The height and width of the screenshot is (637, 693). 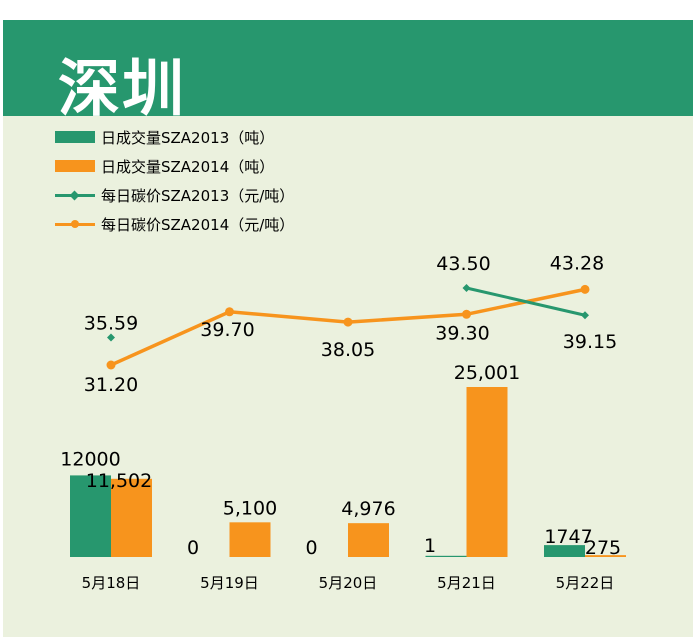 I want to click on legend-swatch-volume-2013, so click(x=75, y=137).